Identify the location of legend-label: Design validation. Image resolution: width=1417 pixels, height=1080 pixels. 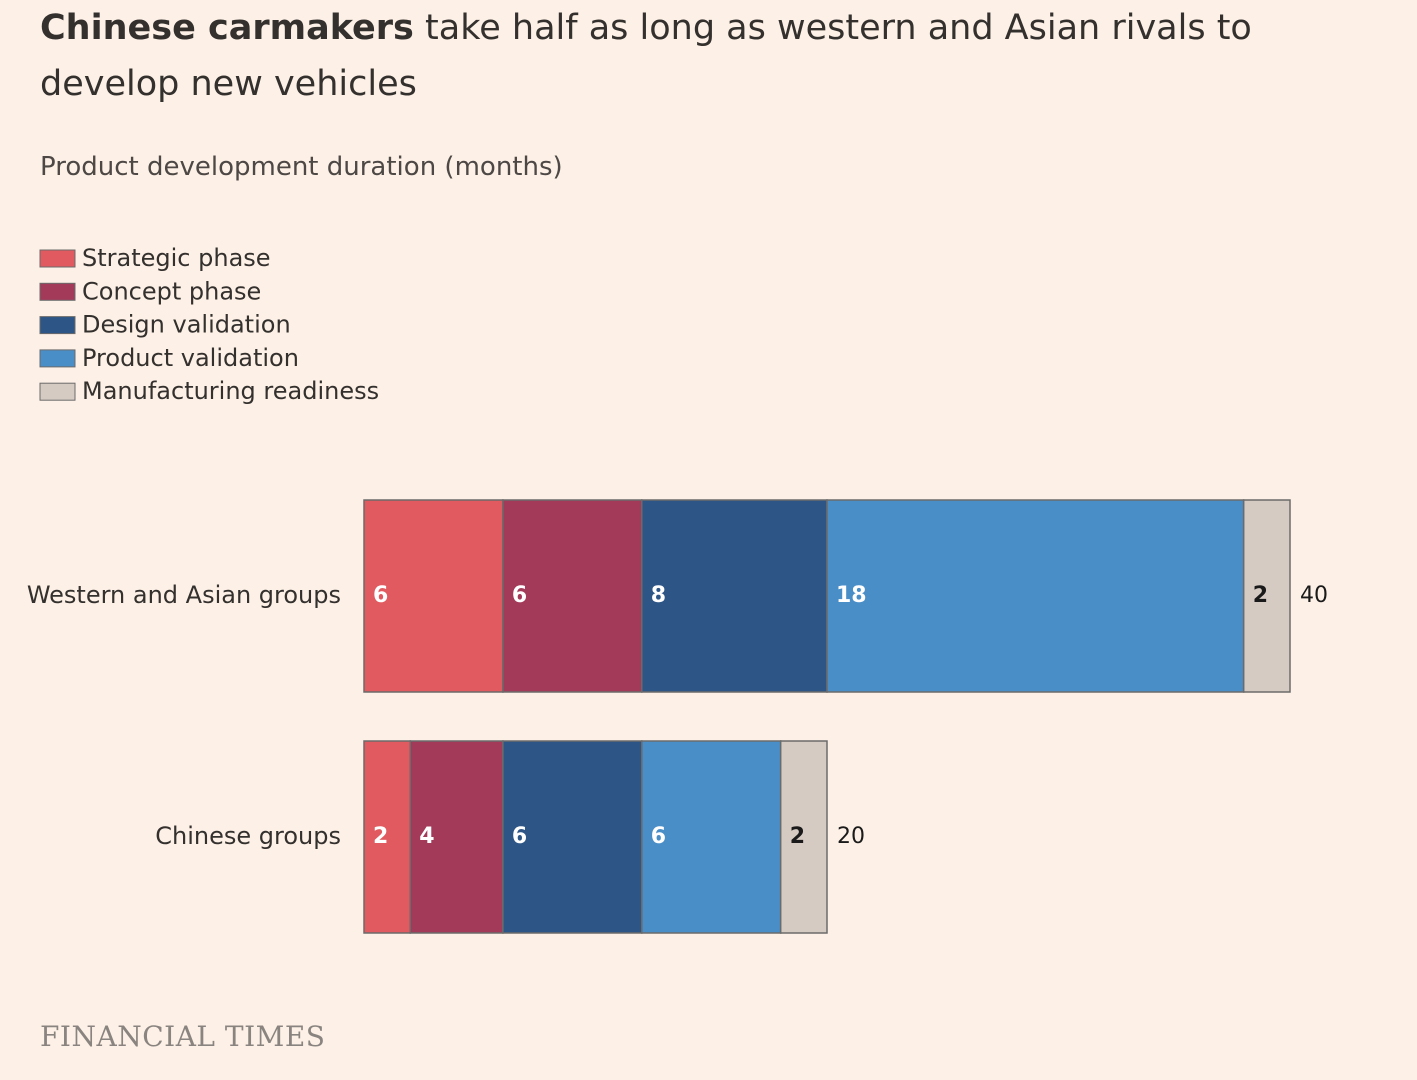
(186, 325).